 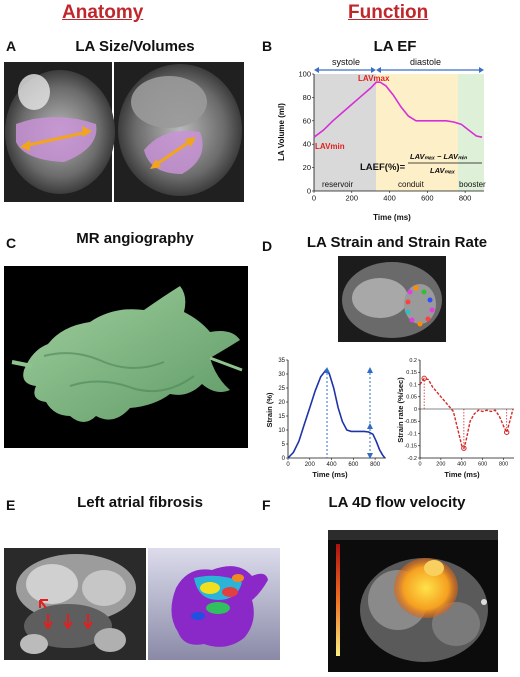 I want to click on la-size-mri-image, so click(x=124, y=132).